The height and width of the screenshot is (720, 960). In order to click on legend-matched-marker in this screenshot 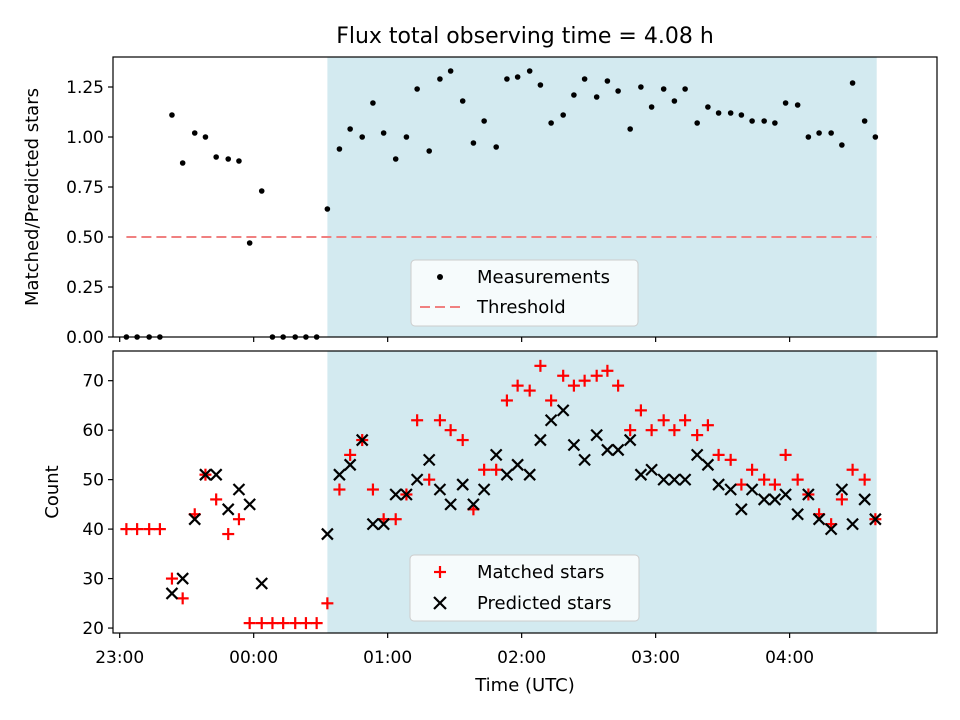, I will do `click(440, 572)`.